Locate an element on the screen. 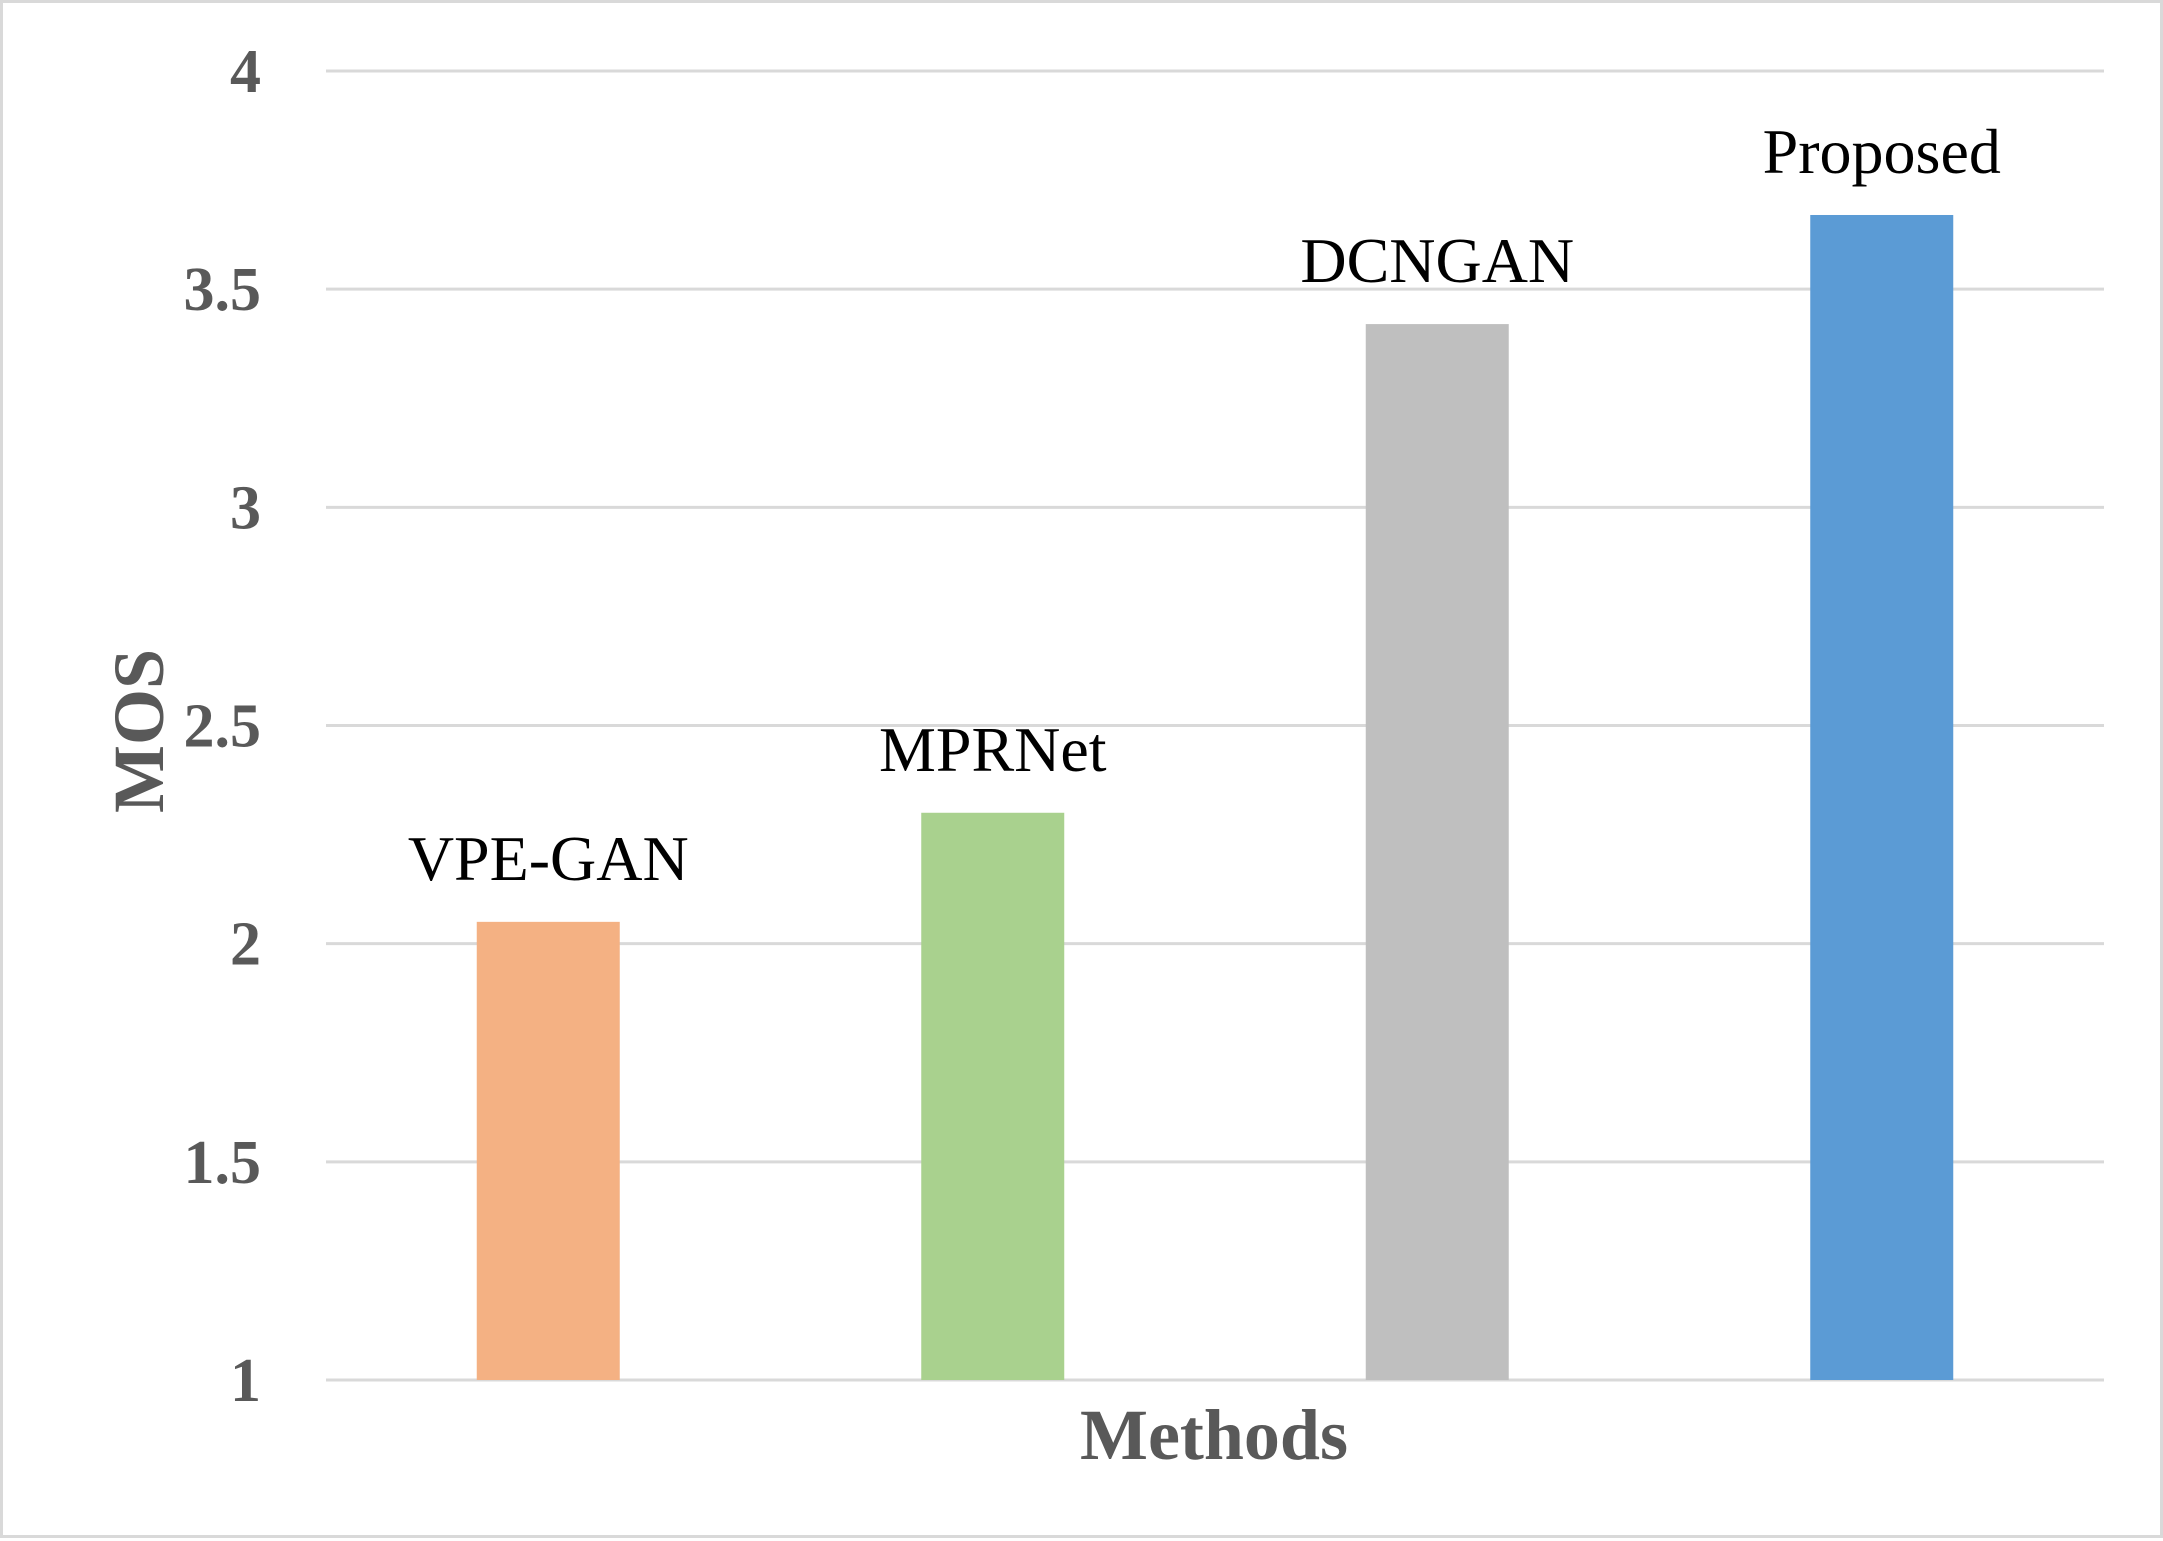 The image size is (2163, 1541). y-tick-label: 4 is located at coordinates (245, 72).